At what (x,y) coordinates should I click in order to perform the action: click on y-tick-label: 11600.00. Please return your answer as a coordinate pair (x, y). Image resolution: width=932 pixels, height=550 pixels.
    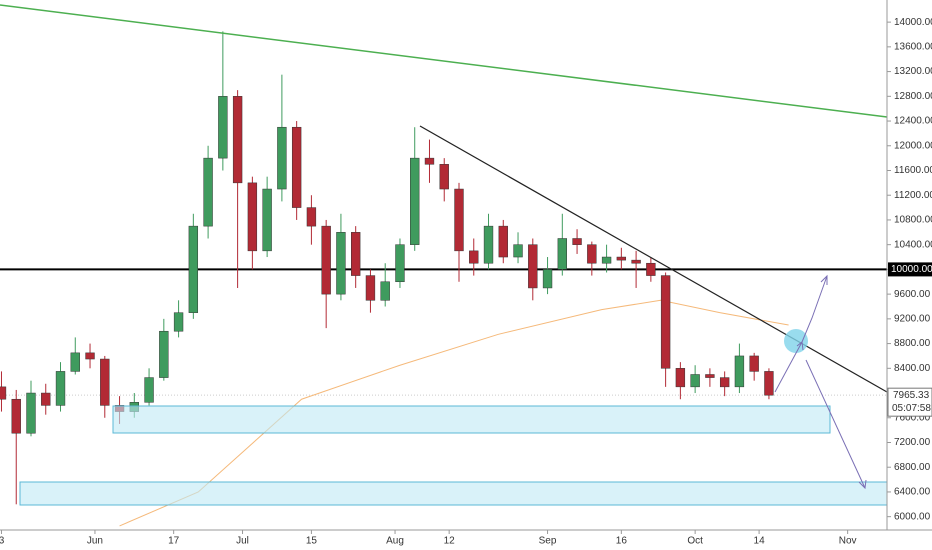
    Looking at the image, I should click on (913, 170).